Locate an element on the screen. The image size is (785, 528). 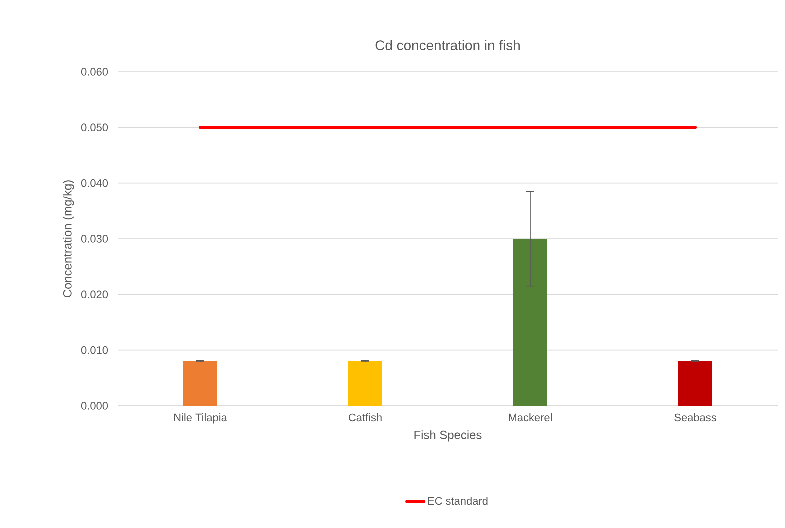
chart-title: Cd concentration in fish is located at coordinates (448, 45).